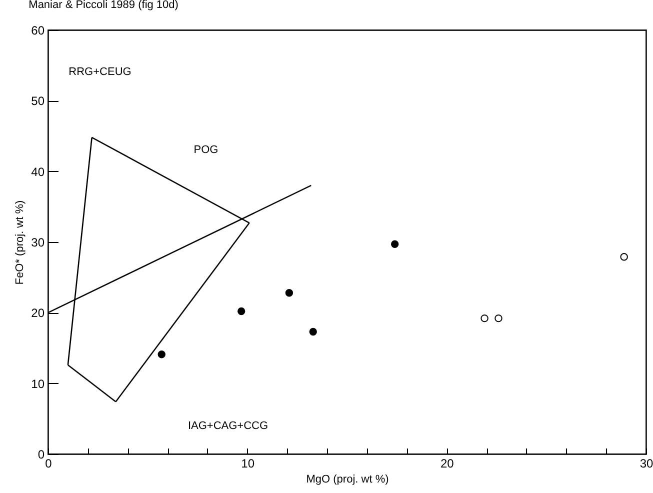 The height and width of the screenshot is (493, 653). I want to click on y-tick-label: 40, so click(38, 171).